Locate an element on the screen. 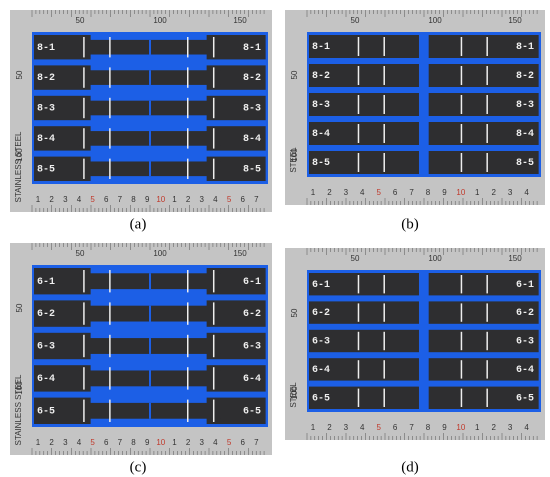  ruler-side-text: STEEL is located at coordinates (293, 160).